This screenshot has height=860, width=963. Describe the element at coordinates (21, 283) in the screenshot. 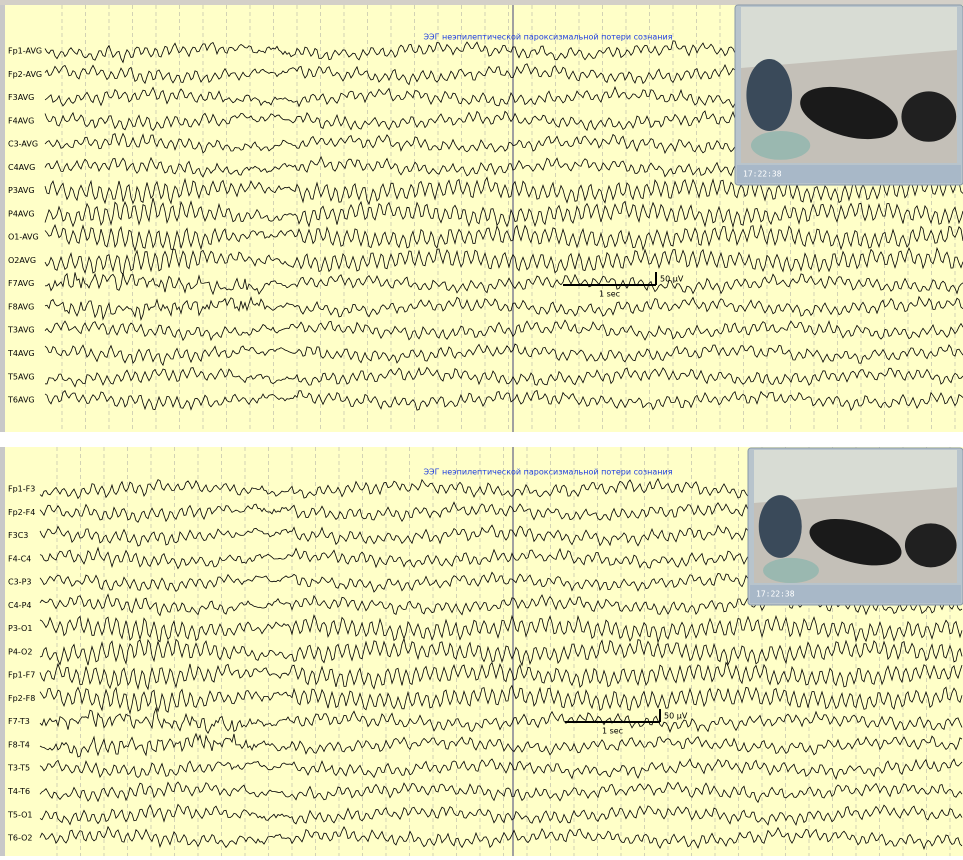

I see `channel-label: F7AVG` at that location.